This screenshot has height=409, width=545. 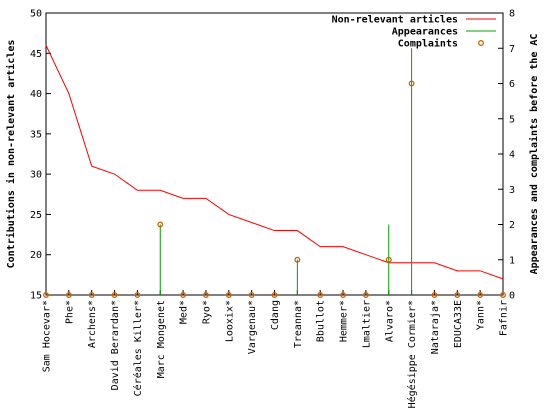 I want to click on right-tick-label: 6, so click(x=512, y=84).